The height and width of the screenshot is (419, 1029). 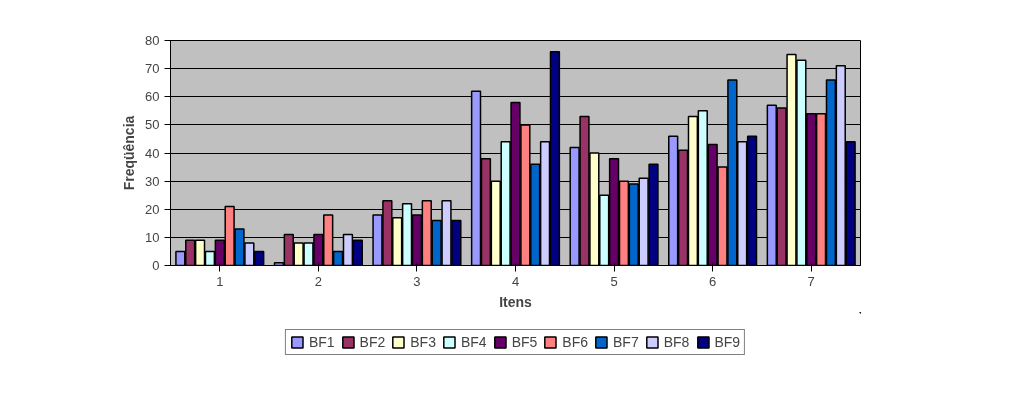 I want to click on x-tick-label: 1, so click(x=220, y=281).